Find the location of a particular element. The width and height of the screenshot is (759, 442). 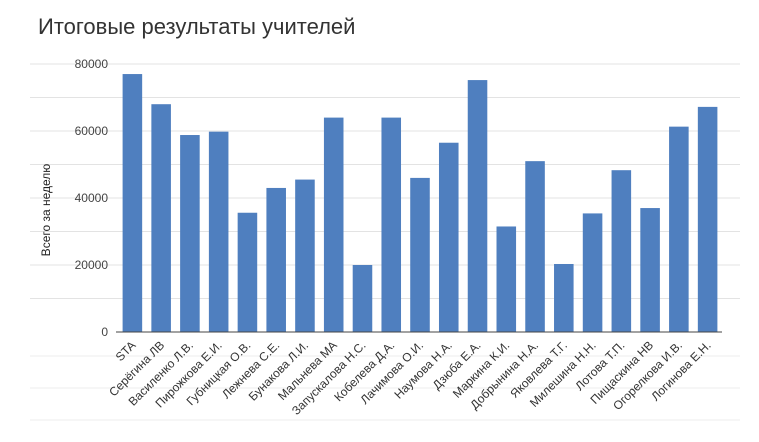

y-tick-label: 40000 is located at coordinates (92, 198).